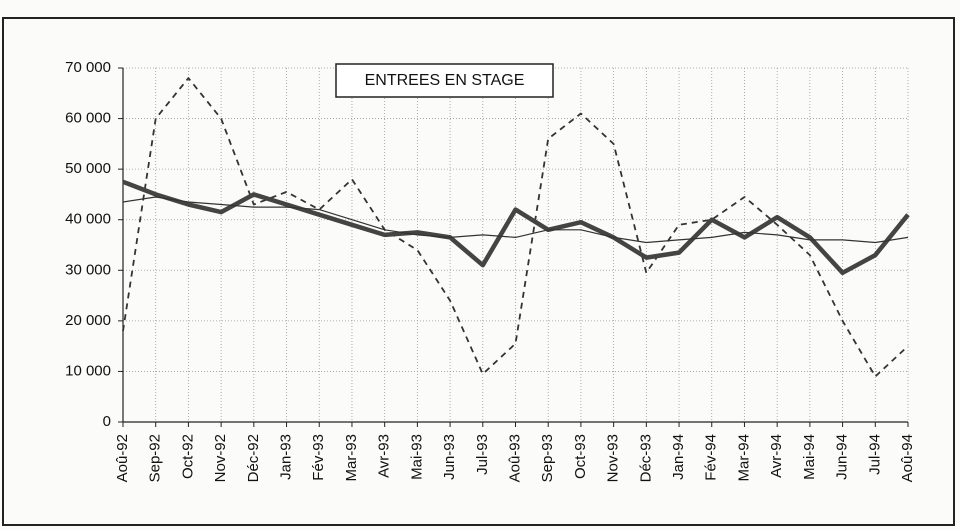 This screenshot has height=530, width=960. I want to click on x-tick-label: Fév-93, so click(318, 457).